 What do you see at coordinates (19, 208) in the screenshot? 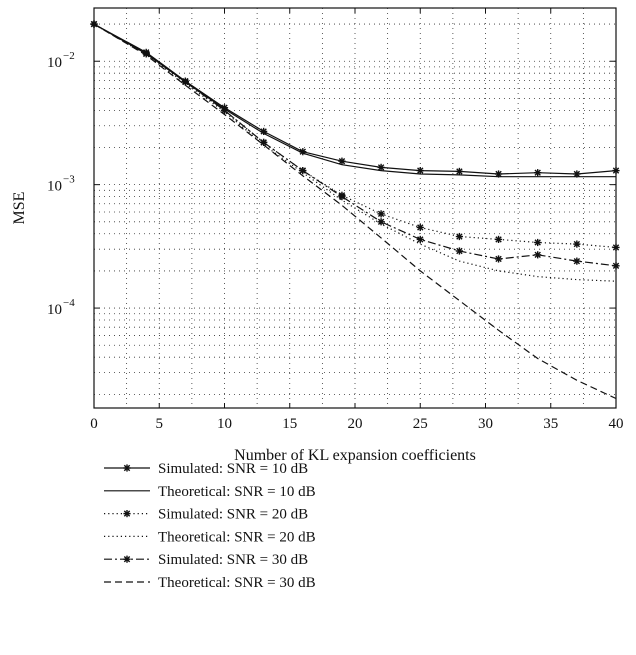
I see `y-axis-title: MSE` at bounding box center [19, 208].